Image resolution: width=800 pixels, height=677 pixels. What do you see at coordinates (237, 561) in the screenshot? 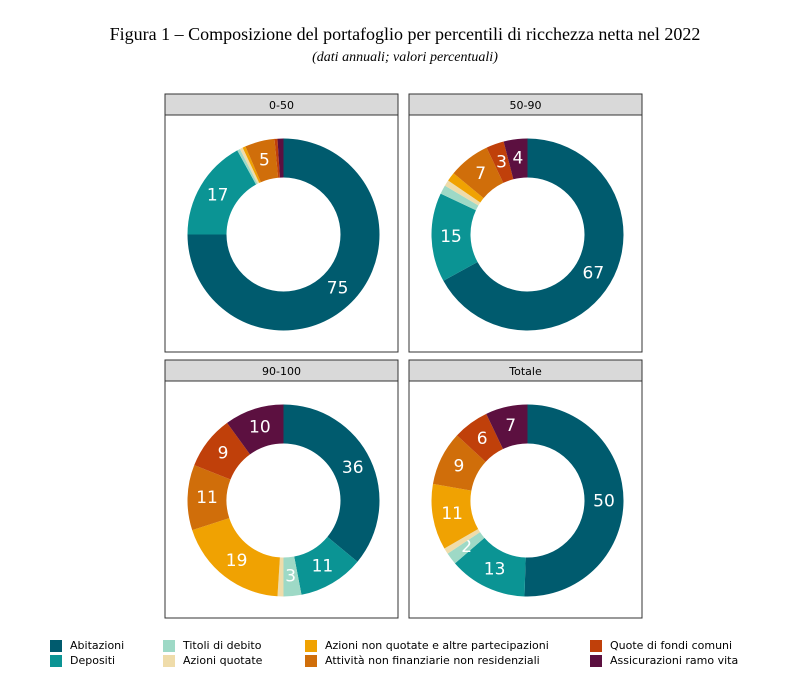
I see `data-label: 19` at bounding box center [237, 561].